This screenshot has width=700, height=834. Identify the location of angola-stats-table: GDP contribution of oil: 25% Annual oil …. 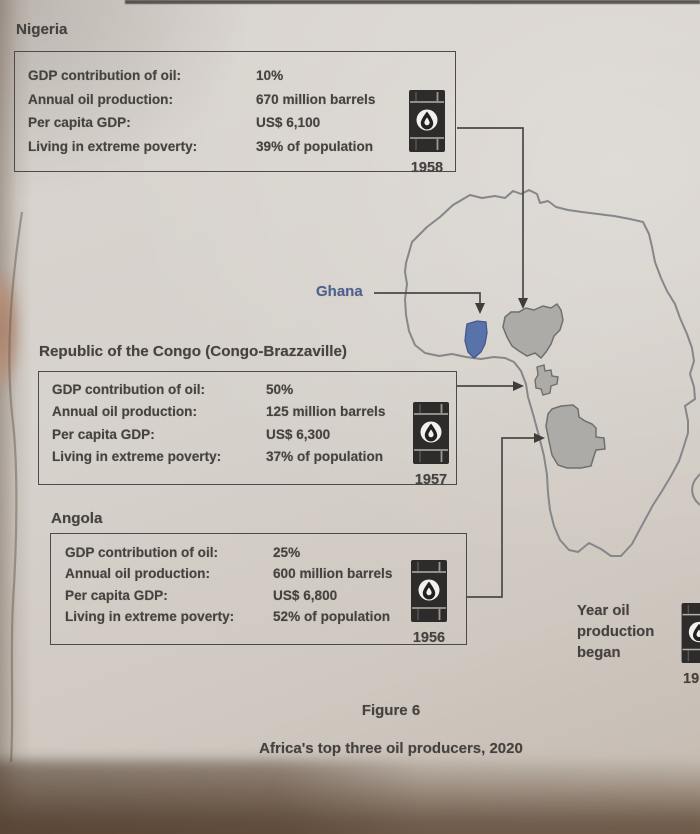
(258, 581).